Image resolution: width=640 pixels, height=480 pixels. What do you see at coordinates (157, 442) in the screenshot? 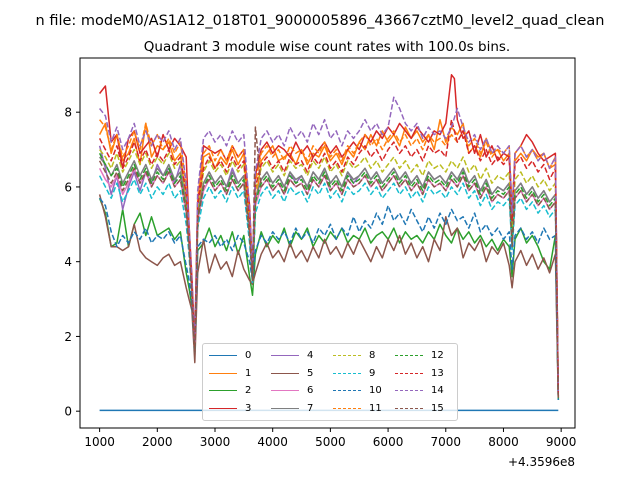
I see `x-tick-label-1: 2000` at bounding box center [157, 442].